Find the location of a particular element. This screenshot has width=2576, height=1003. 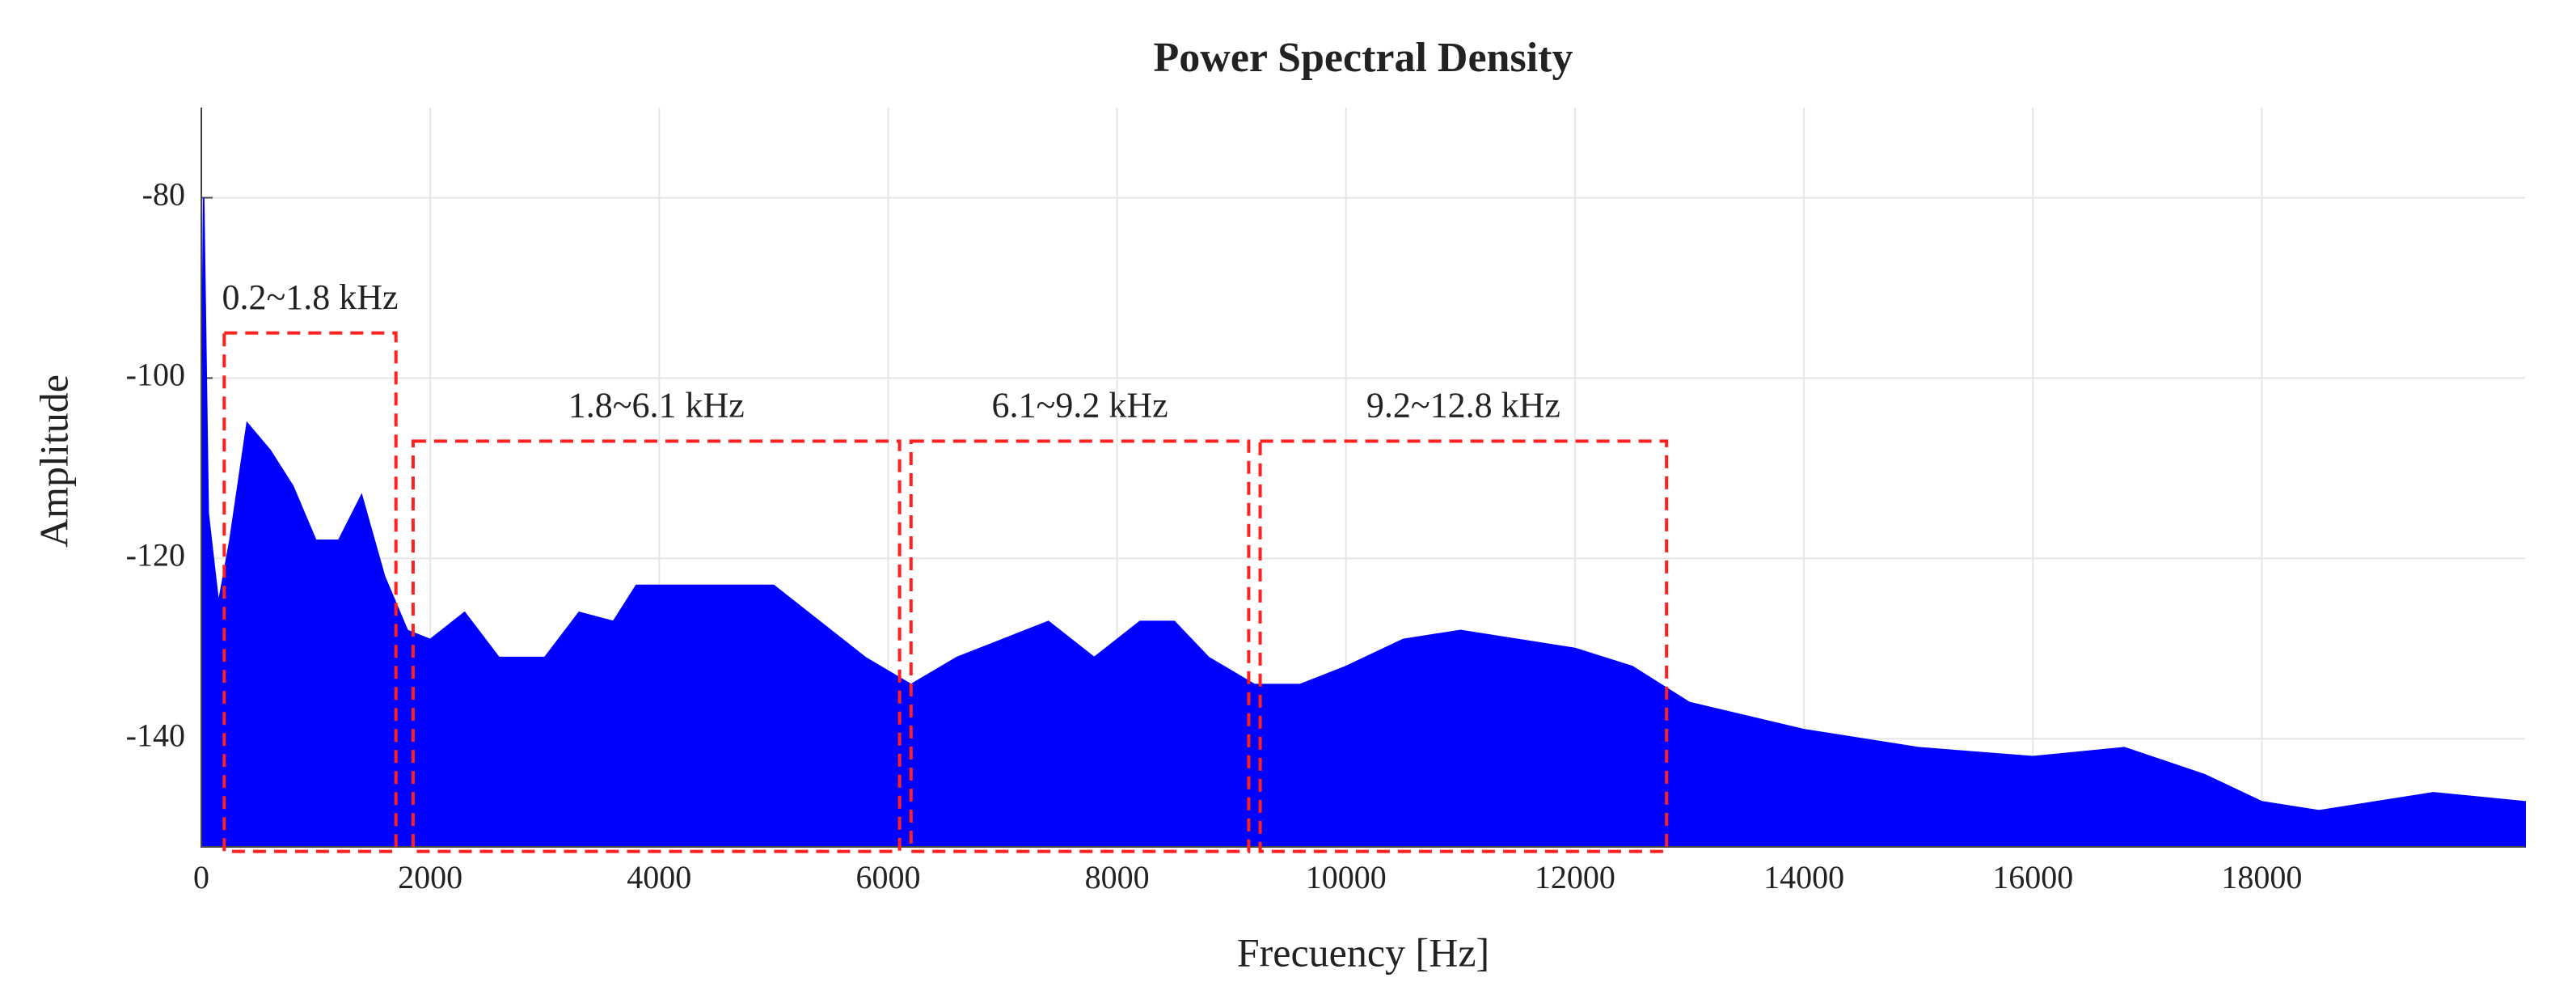

x-tick-label: 6000 is located at coordinates (887, 877).